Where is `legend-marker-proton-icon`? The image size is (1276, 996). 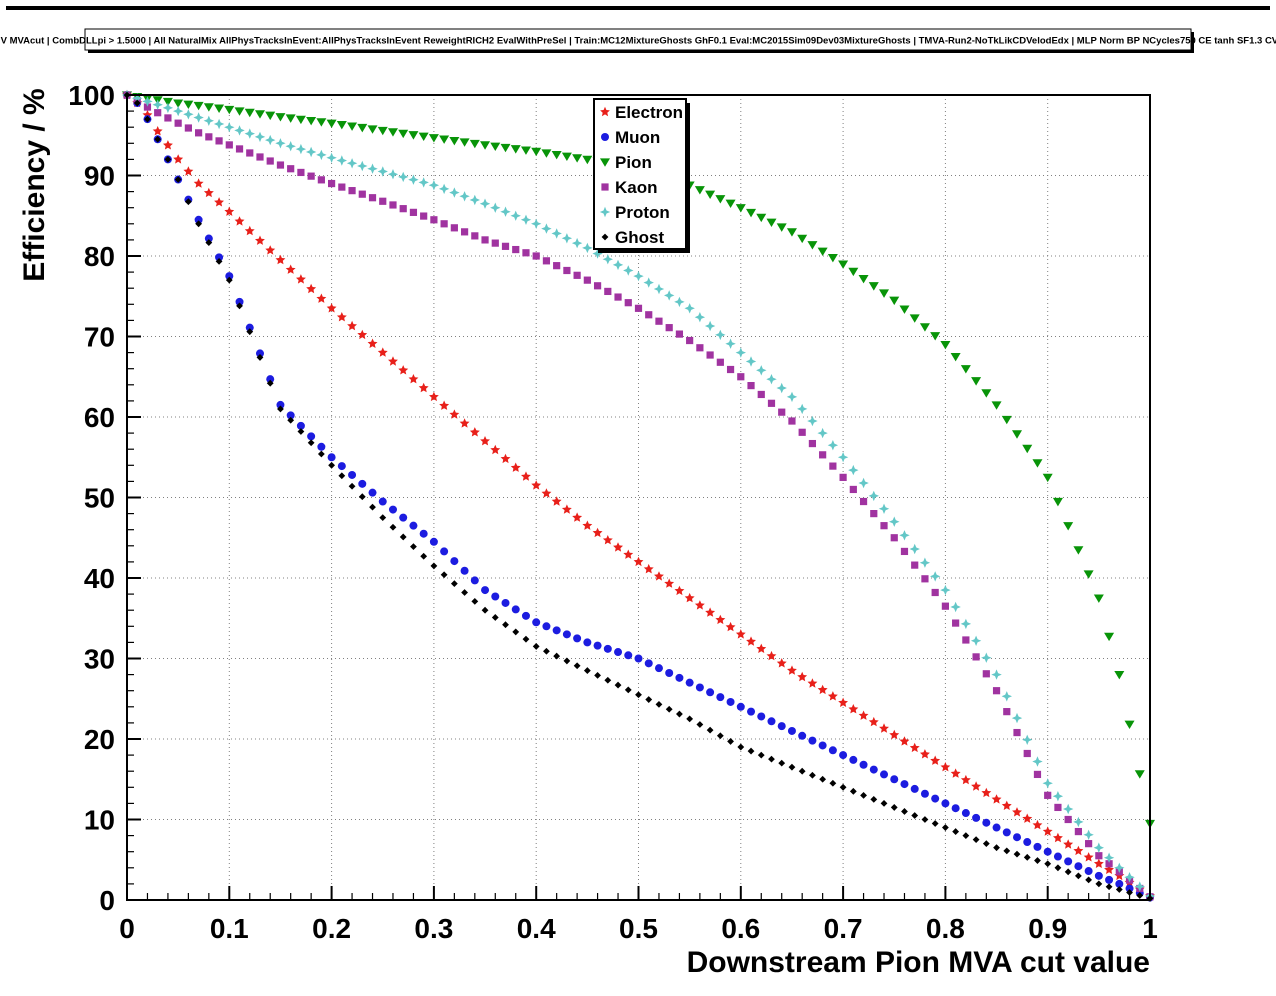
legend-marker-proton-icon is located at coordinates (605, 212).